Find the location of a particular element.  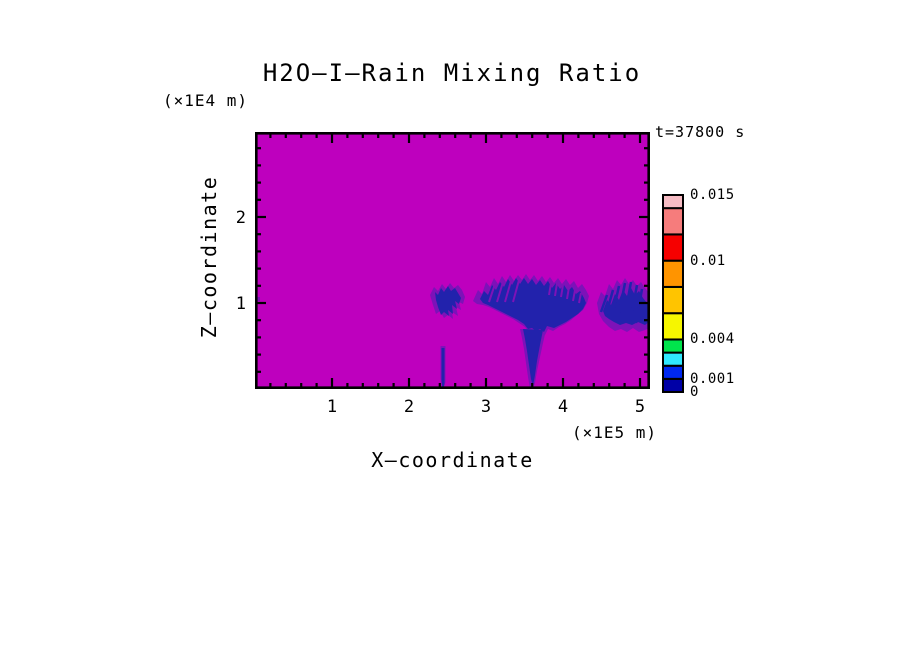

x-axis-unit-label: (×1E5 m) is located at coordinates (614, 432).